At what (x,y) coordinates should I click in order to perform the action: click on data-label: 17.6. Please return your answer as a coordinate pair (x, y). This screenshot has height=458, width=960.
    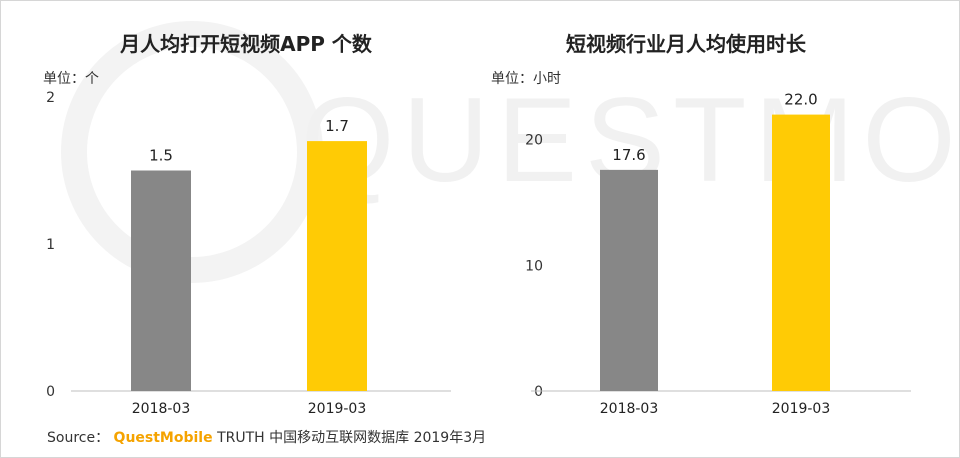
    Looking at the image, I should click on (628, 155).